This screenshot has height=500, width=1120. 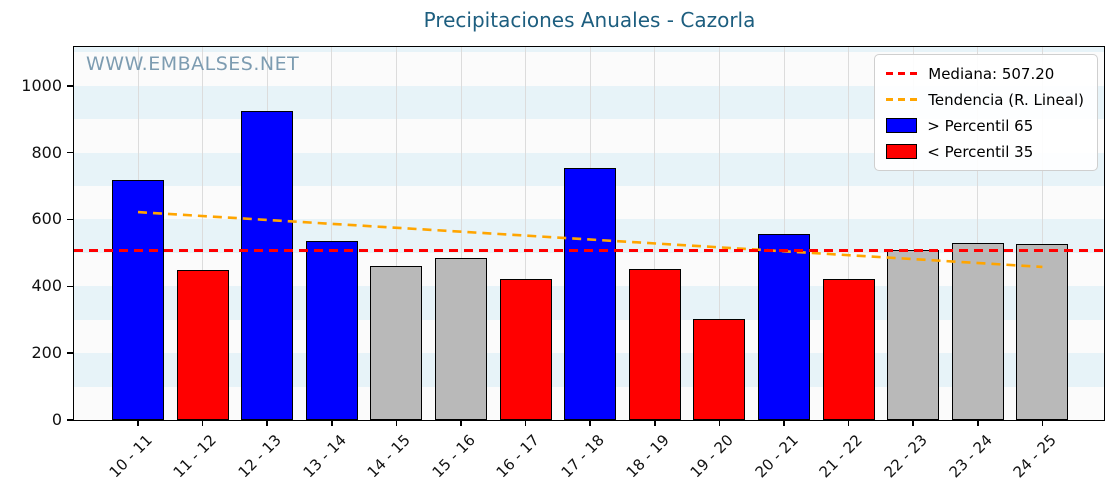 What do you see at coordinates (902, 151) in the screenshot?
I see `red-bar-swatch` at bounding box center [902, 151].